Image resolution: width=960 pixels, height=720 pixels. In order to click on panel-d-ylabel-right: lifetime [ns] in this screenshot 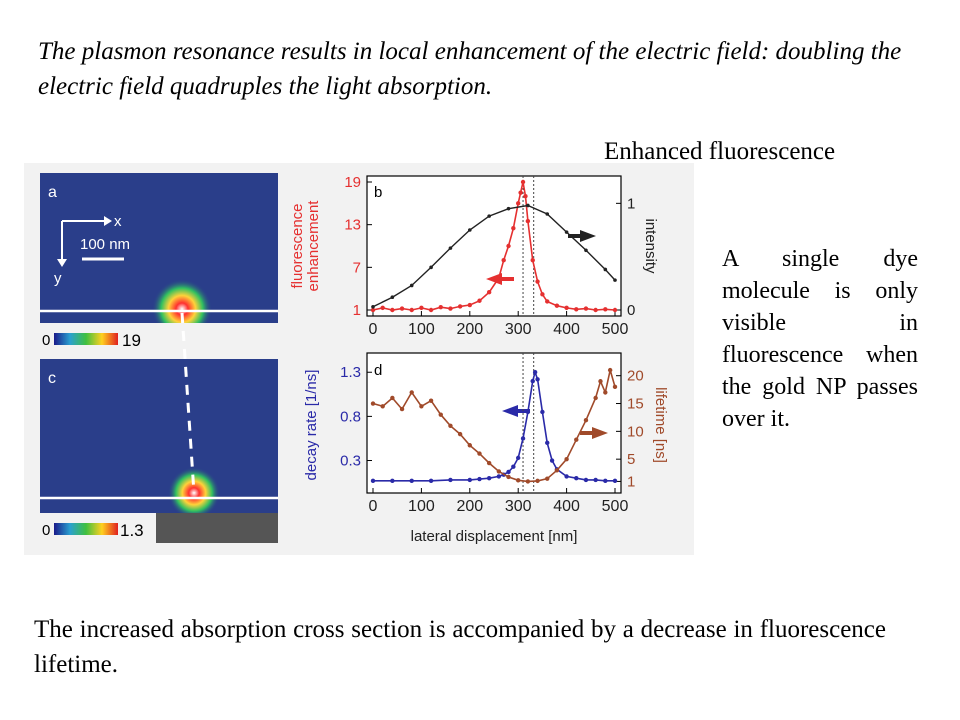, I will do `click(660, 425)`.